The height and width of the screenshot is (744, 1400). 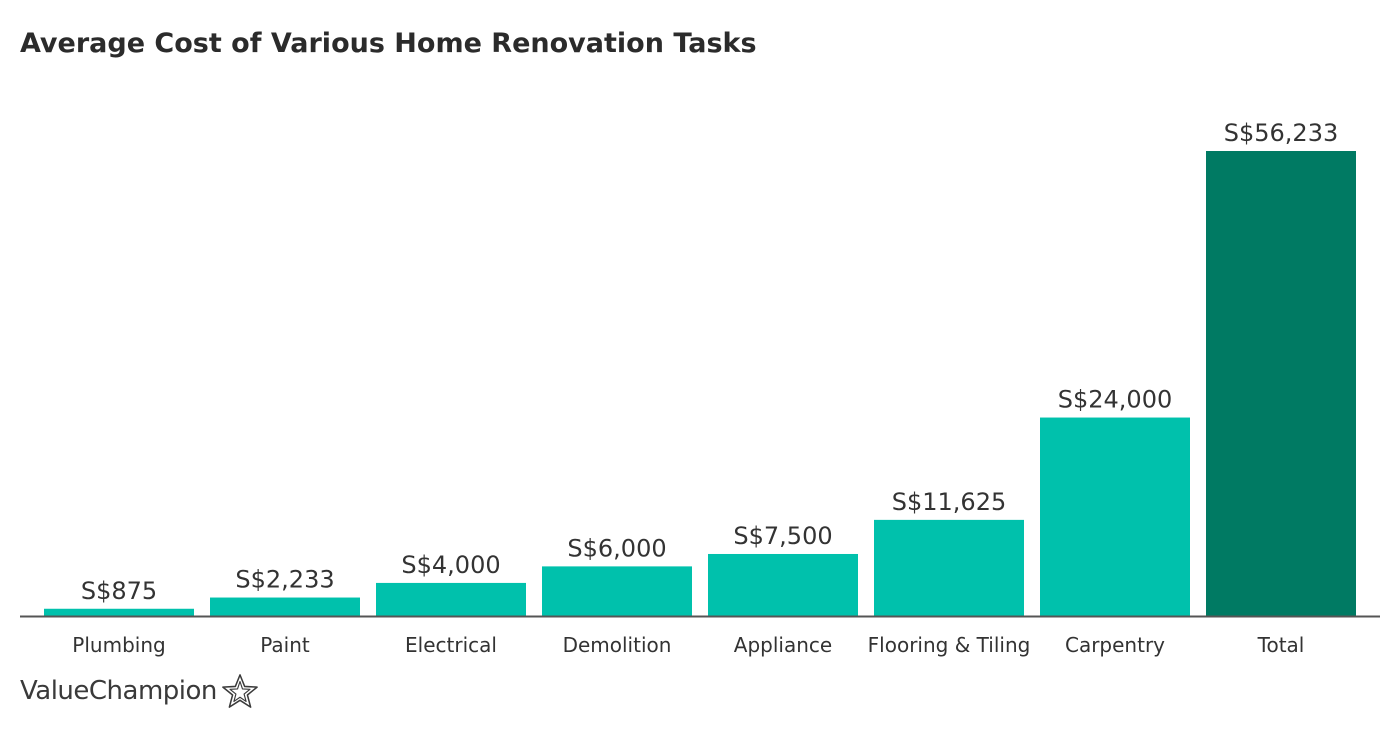 I want to click on bar-total, so click(x=1281, y=383).